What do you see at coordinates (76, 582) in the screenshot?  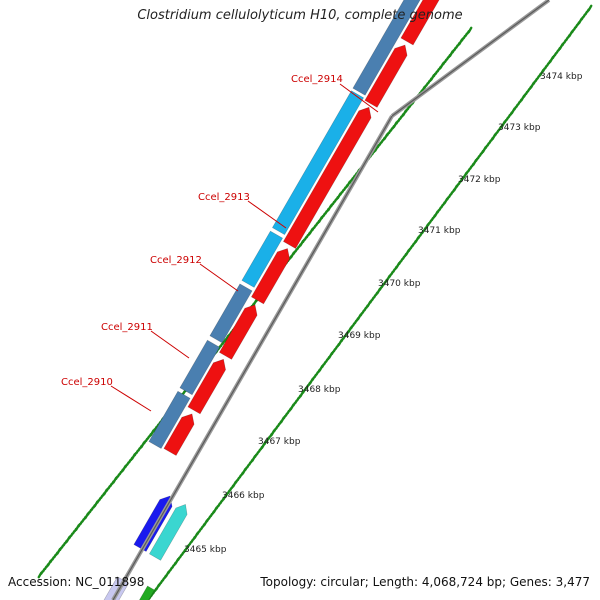 I see `accession-text: Accession: NC_011898` at bounding box center [76, 582].